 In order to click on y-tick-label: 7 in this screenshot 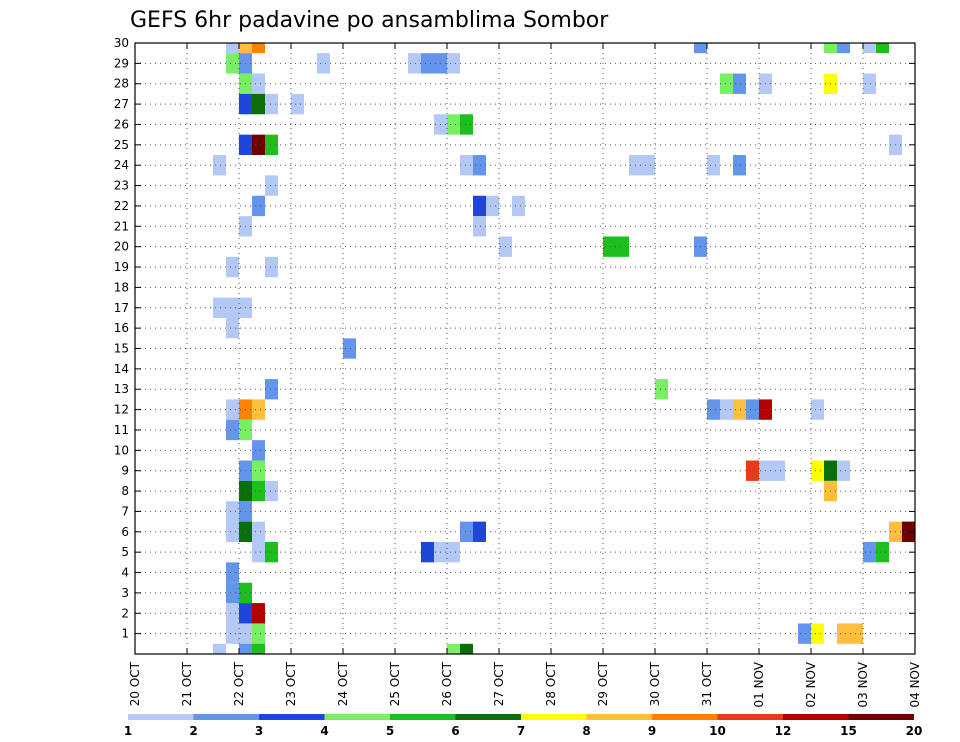, I will do `click(125, 511)`.